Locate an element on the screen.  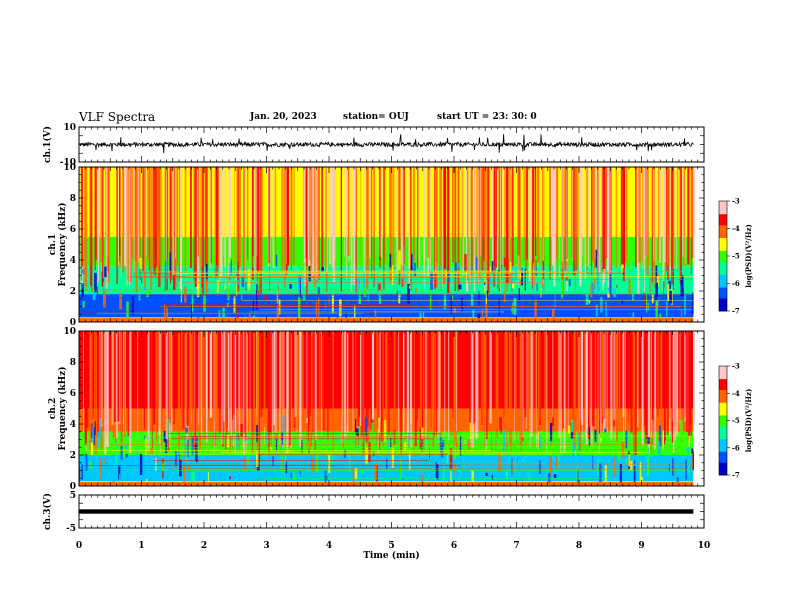
spectrogram-ch1-ylabel: ch.1Frequency (kHz) is located at coordinates (58, 244).